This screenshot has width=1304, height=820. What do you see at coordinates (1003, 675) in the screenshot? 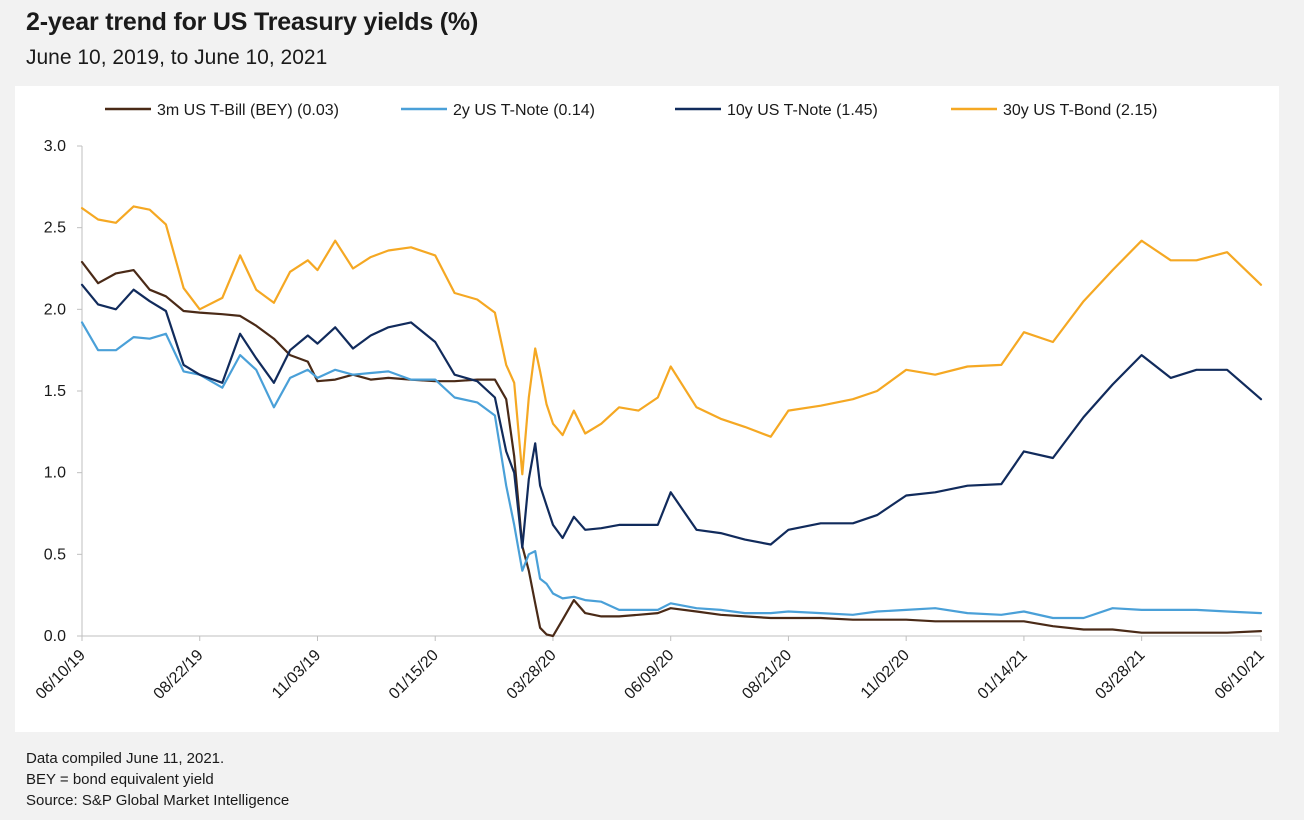
I see `x-tick-label: 01/14/21` at bounding box center [1003, 675].